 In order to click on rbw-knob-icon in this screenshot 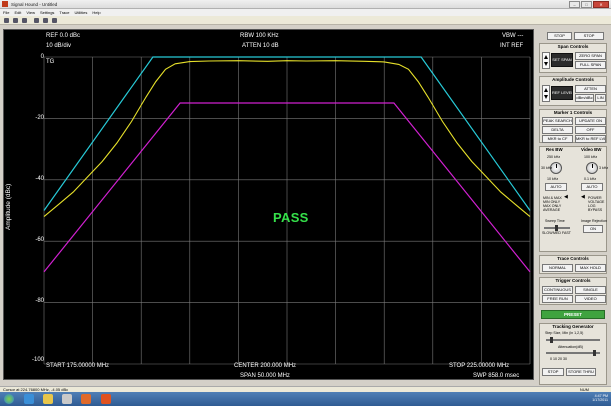, I will do `click(556, 168)`.